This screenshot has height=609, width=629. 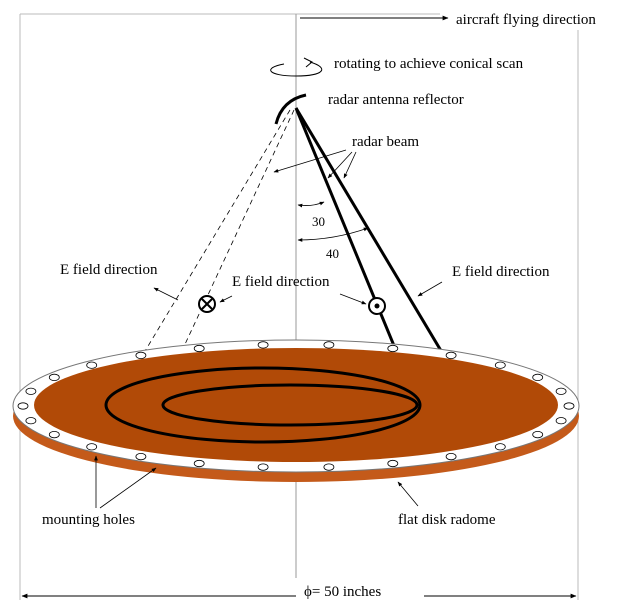 I want to click on efield-right-label: E field direction, so click(x=501, y=272).